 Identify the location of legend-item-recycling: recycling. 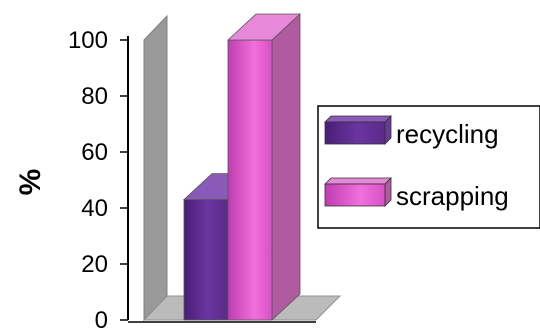
(411, 132).